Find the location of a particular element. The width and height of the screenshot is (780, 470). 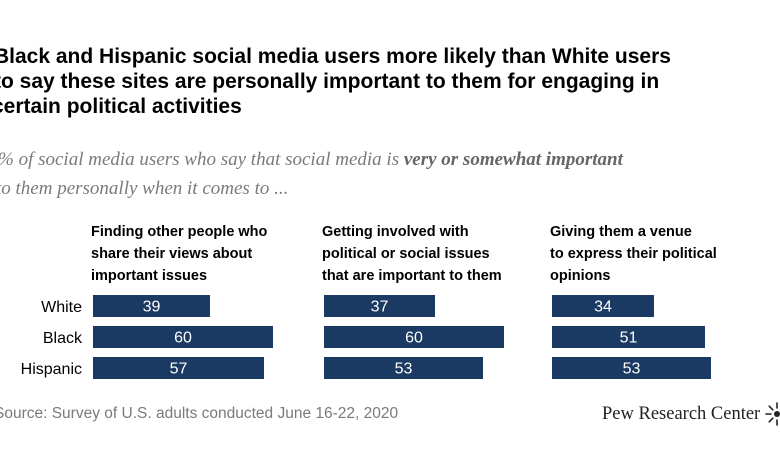

bar-value-label: 51 is located at coordinates (629, 338).